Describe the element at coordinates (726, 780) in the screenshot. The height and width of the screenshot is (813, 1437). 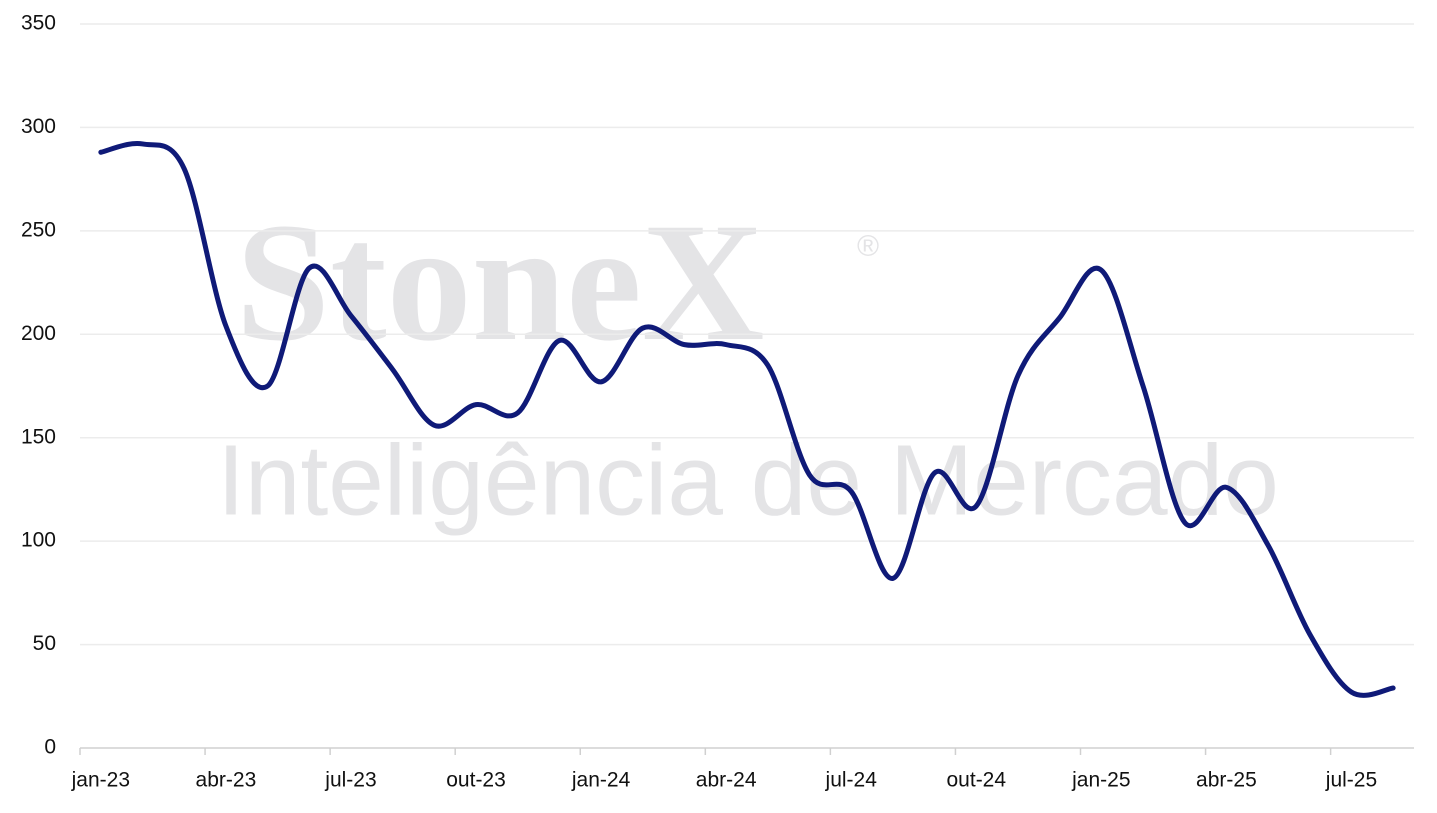
I see `x-tick-label: abr-24` at that location.